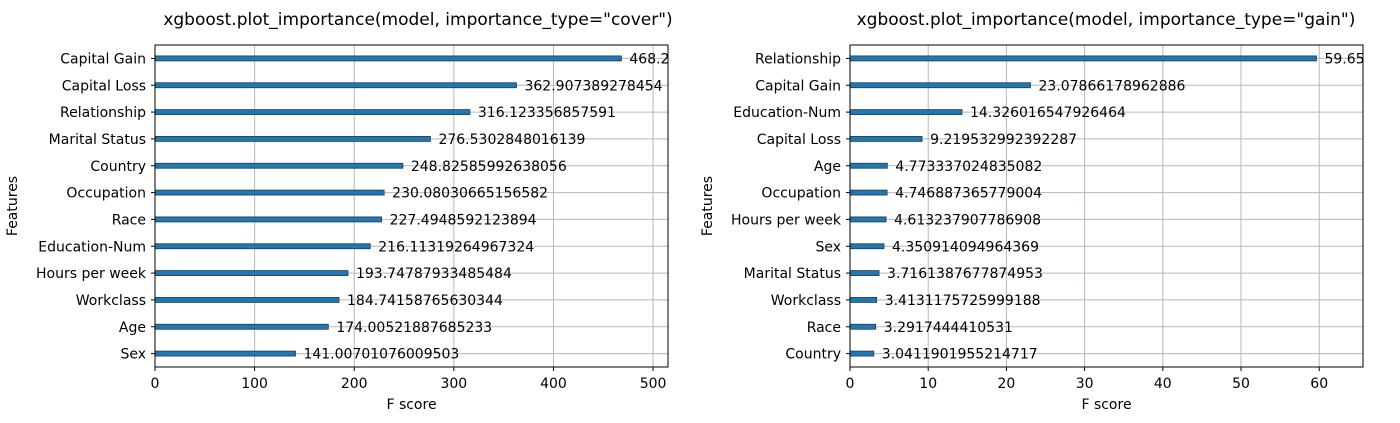 This screenshot has width=1400, height=423. I want to click on x-tick-label: 50, so click(1241, 384).